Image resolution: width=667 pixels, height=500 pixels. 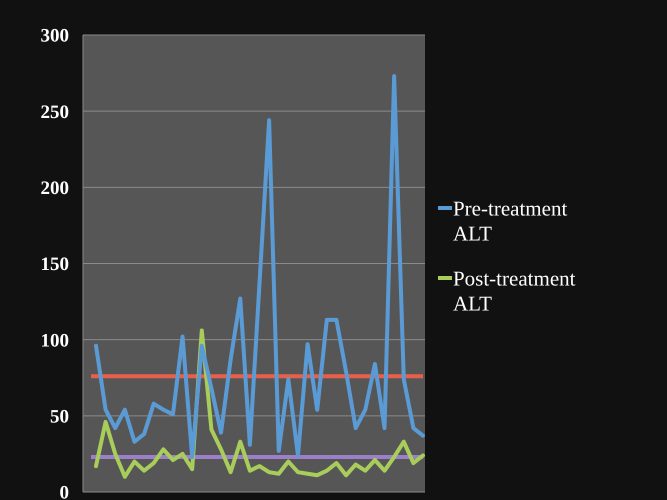 I want to click on y-tick-label: 0, so click(x=64, y=491).